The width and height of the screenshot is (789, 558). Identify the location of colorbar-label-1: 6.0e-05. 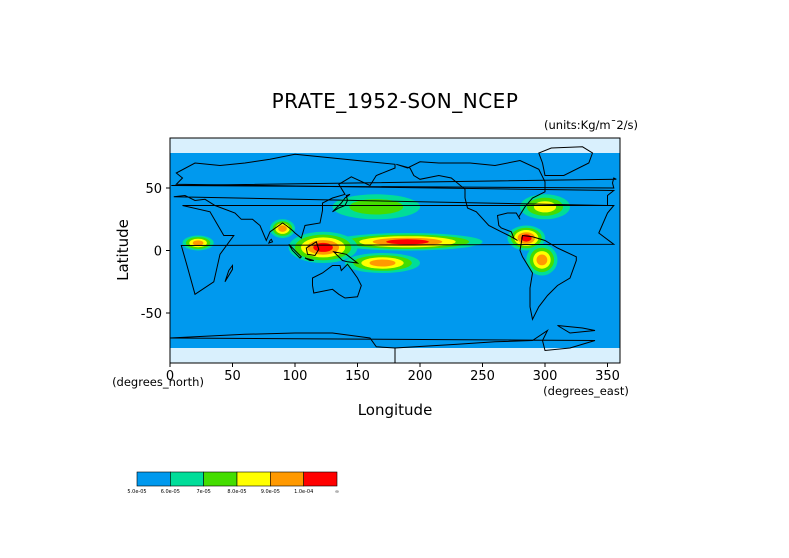
(170, 492).